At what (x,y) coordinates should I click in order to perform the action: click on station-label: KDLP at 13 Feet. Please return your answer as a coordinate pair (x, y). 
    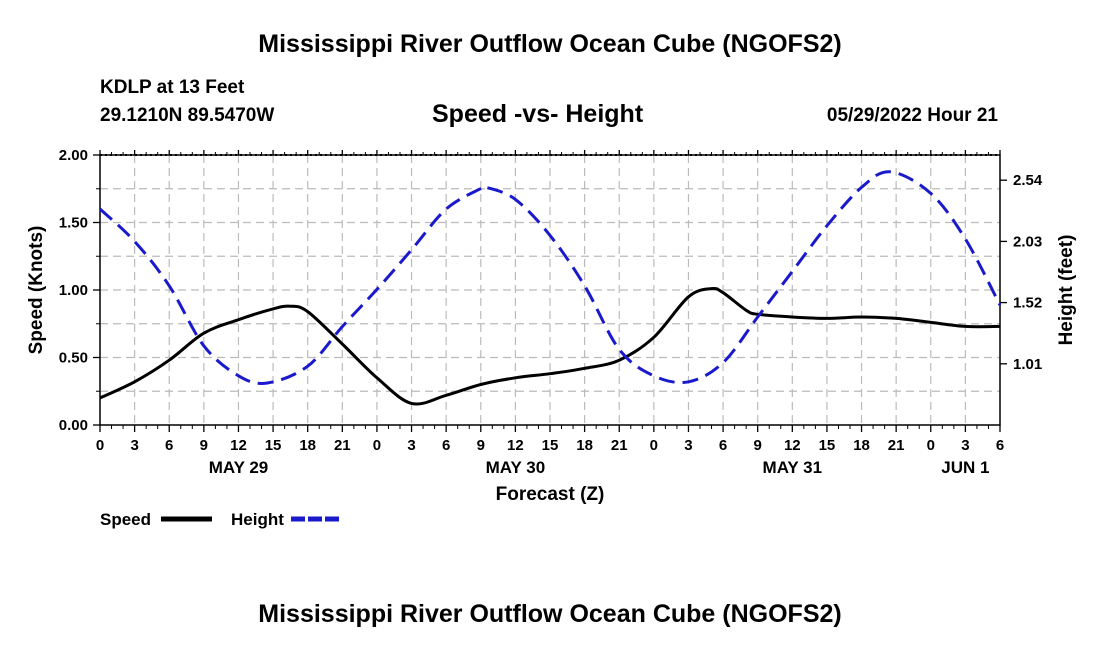
    Looking at the image, I should click on (172, 87).